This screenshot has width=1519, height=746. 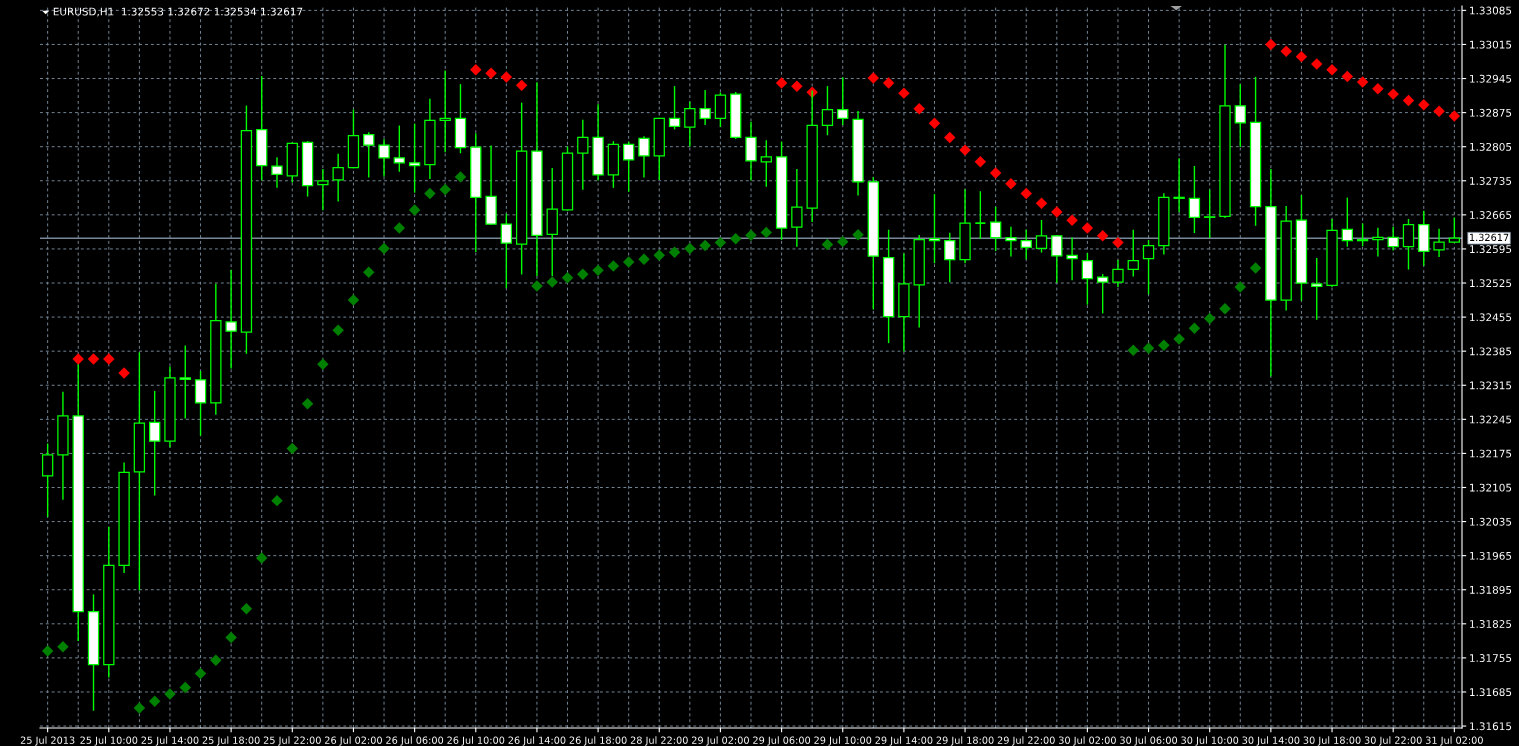 What do you see at coordinates (1393, 741) in the screenshot?
I see `x-tick-label: 30 Jul 22:00` at bounding box center [1393, 741].